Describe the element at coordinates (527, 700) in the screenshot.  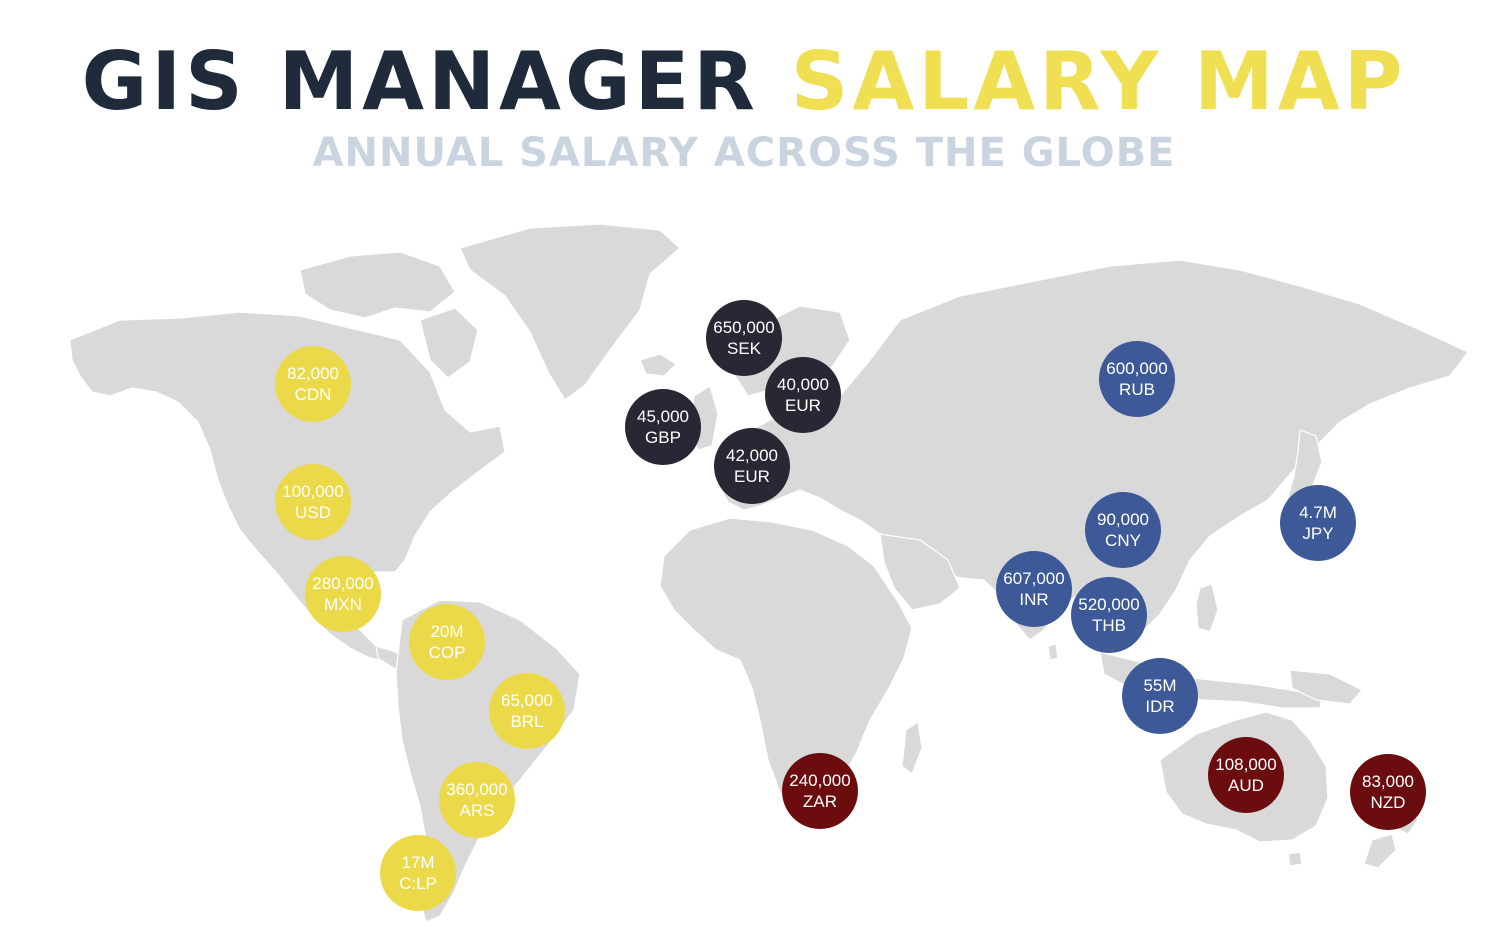
I see `salary-amount: 65,000` at that location.